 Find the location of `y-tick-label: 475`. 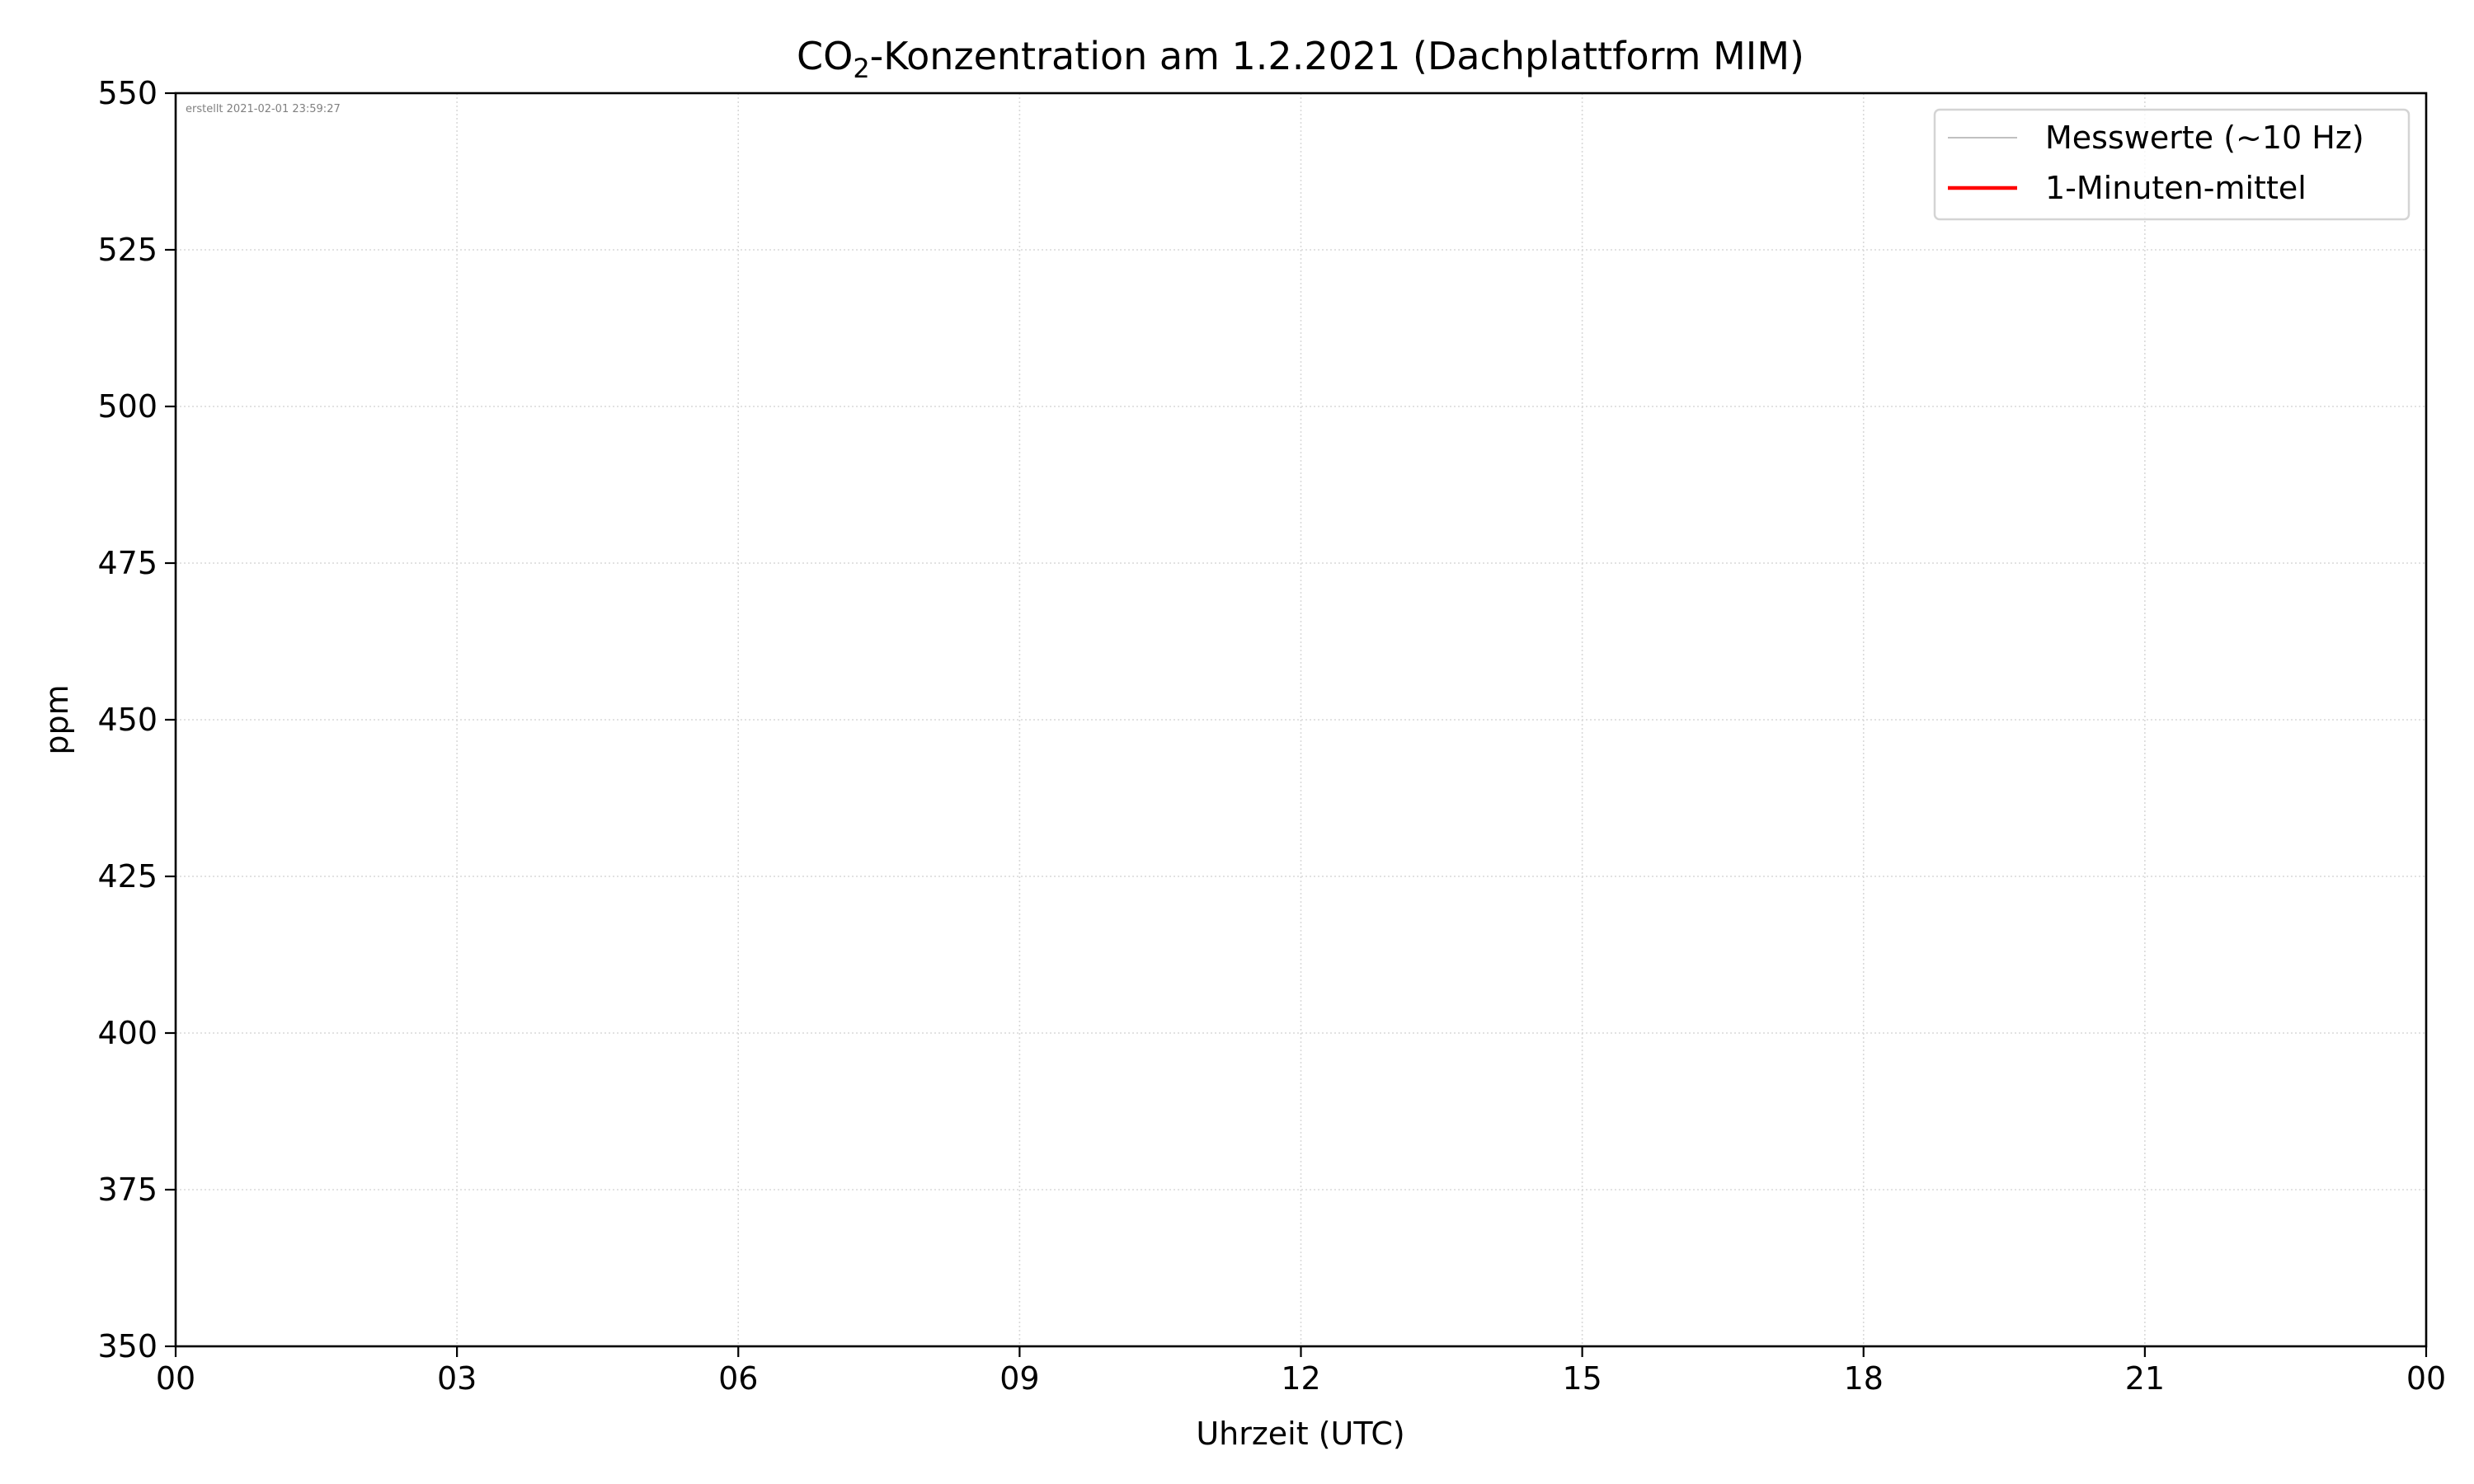

y-tick-label: 475 is located at coordinates (127, 563).